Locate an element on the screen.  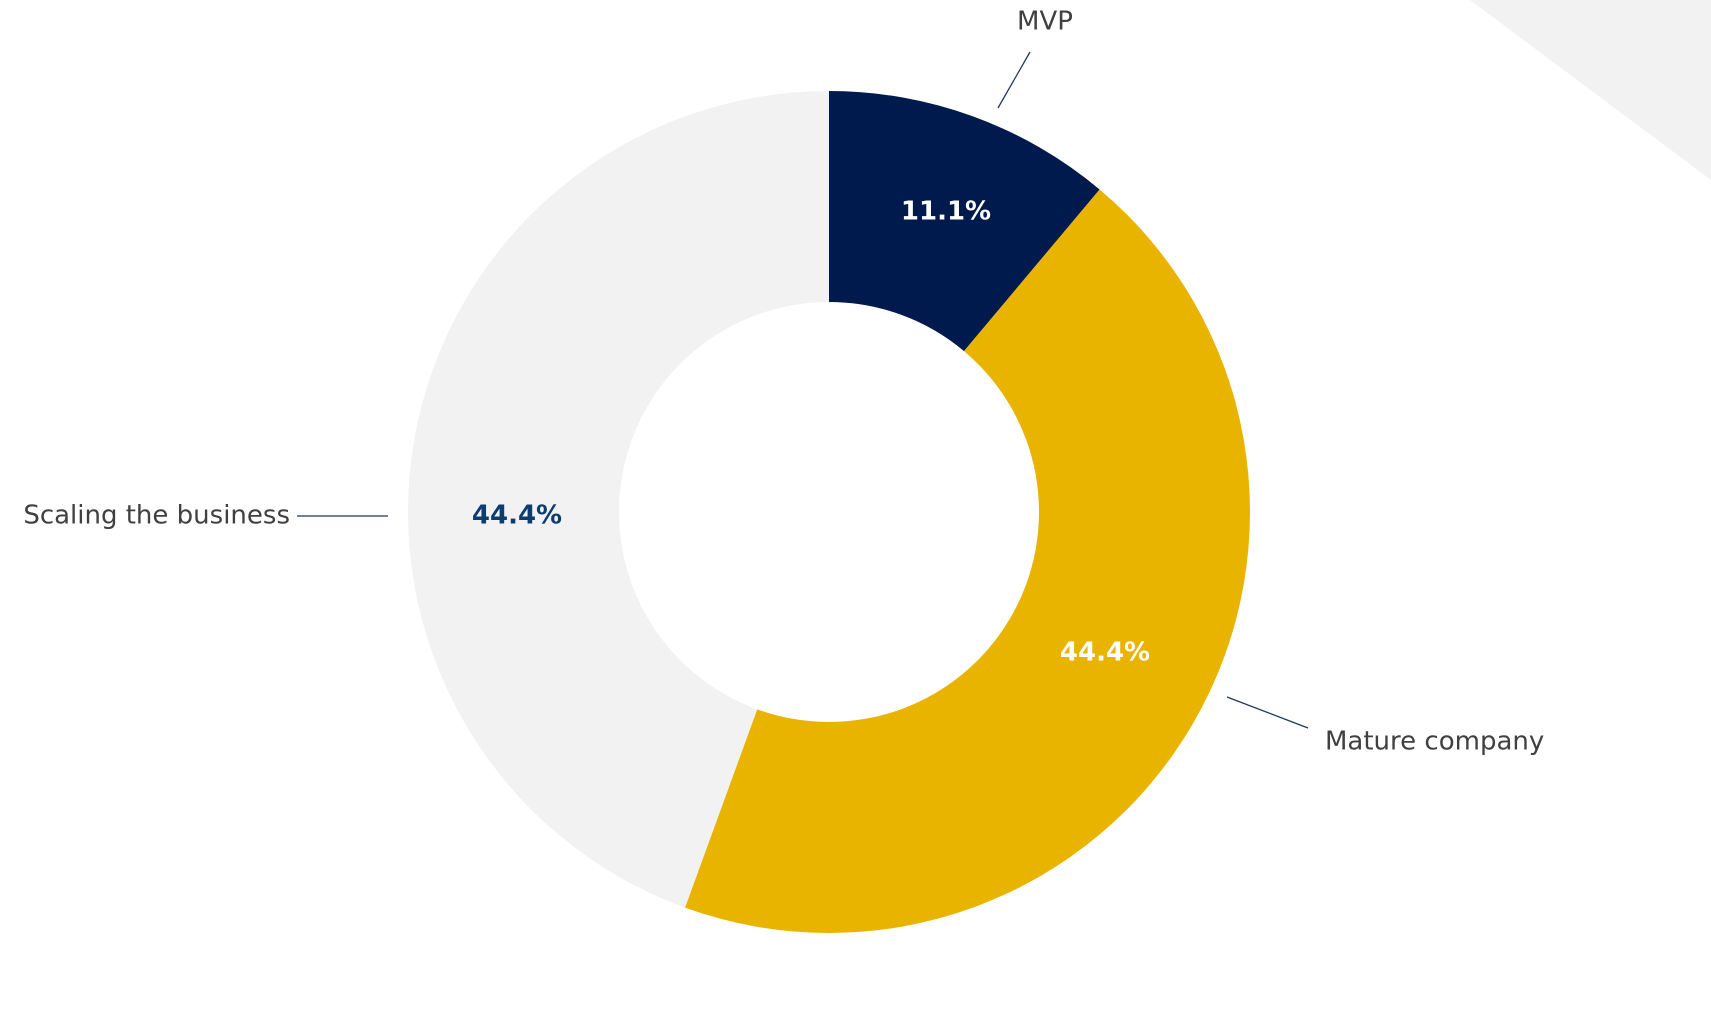
decoration is located at coordinates (1590, 90).